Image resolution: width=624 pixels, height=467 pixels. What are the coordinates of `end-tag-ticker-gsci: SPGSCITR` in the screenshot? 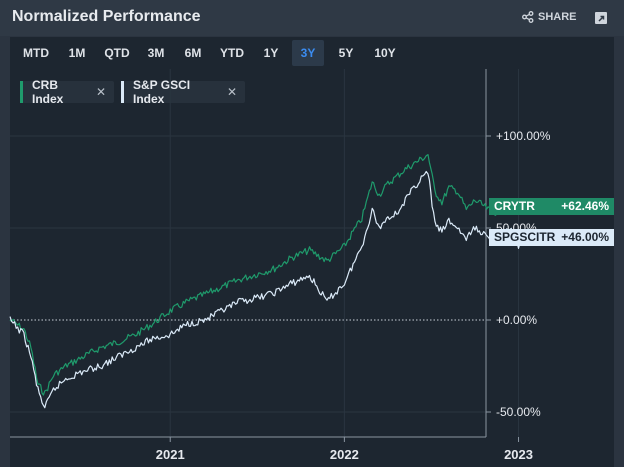 It's located at (525, 237).